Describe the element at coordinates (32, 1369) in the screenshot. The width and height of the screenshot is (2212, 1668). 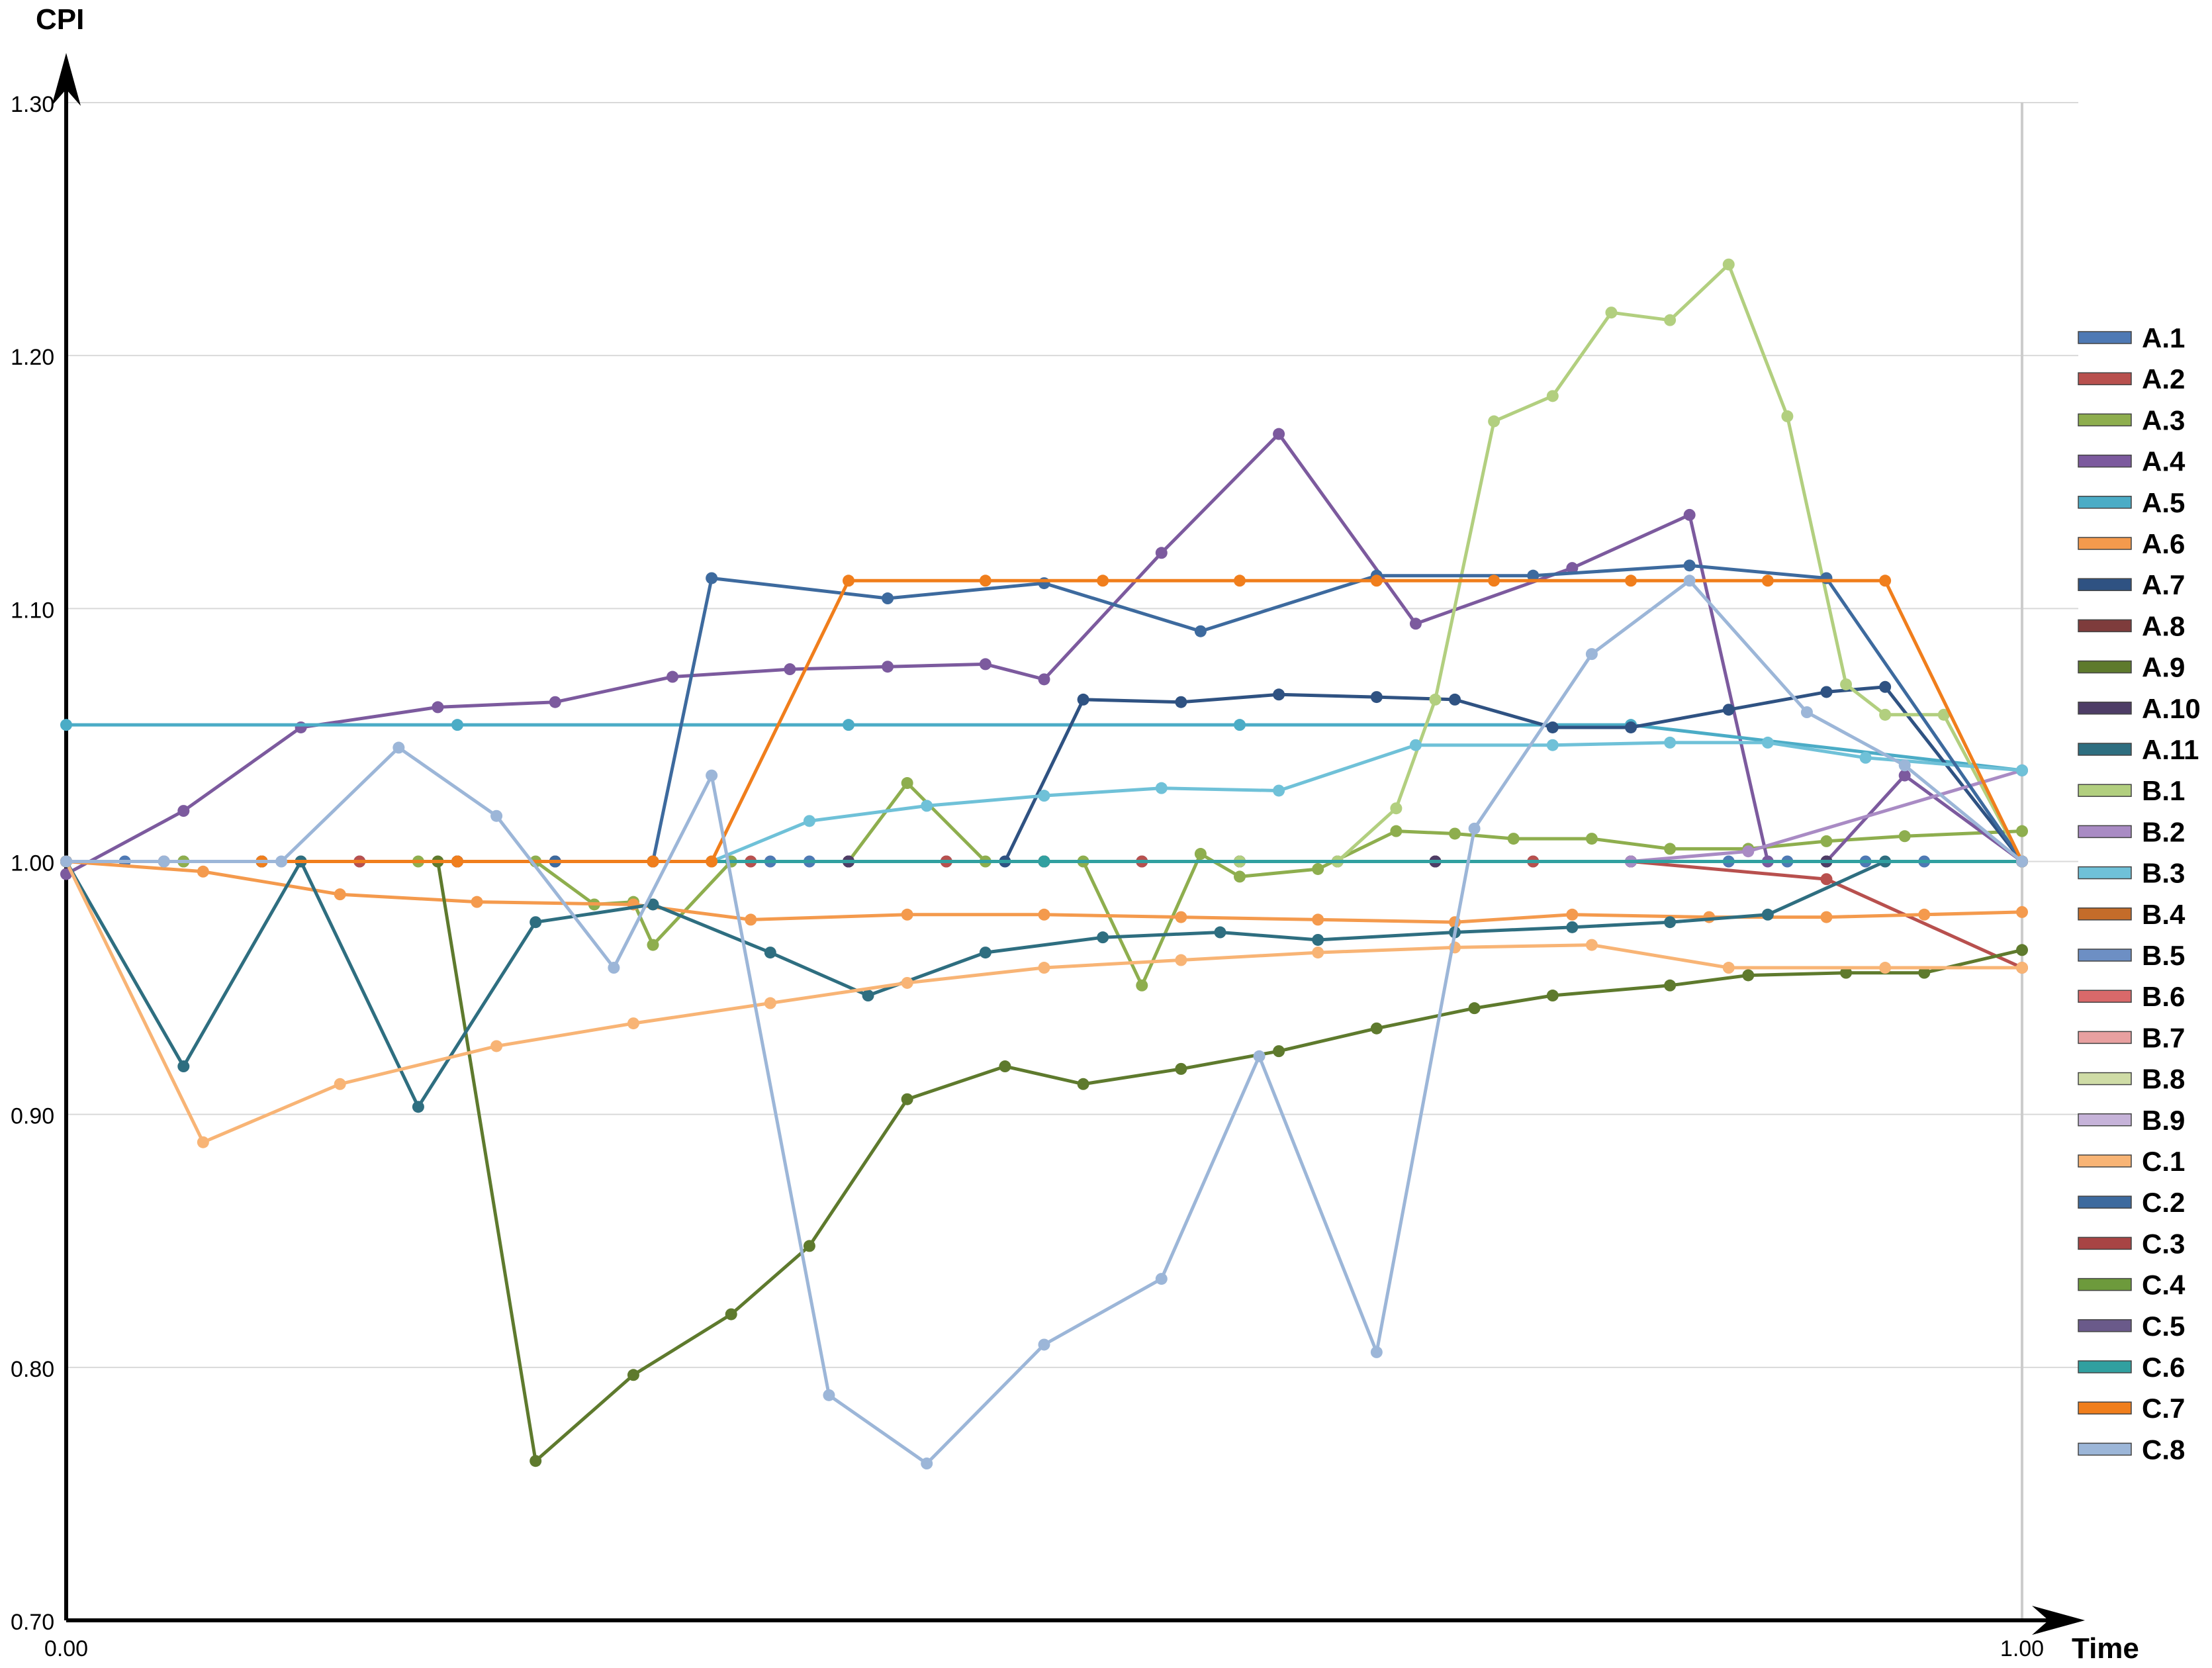
I see `y-tick-label: 0.80` at that location.